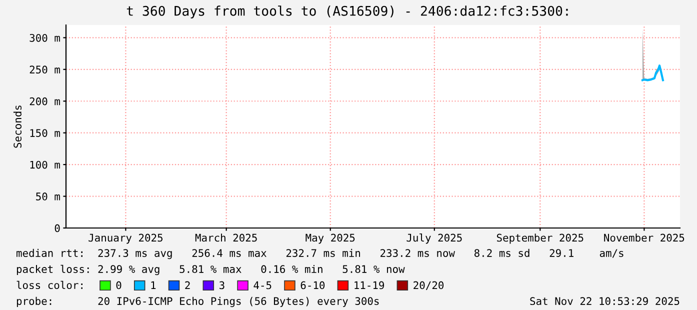 This screenshot has height=310, width=697. I want to click on y-tick-label: 150 m, so click(45, 133).